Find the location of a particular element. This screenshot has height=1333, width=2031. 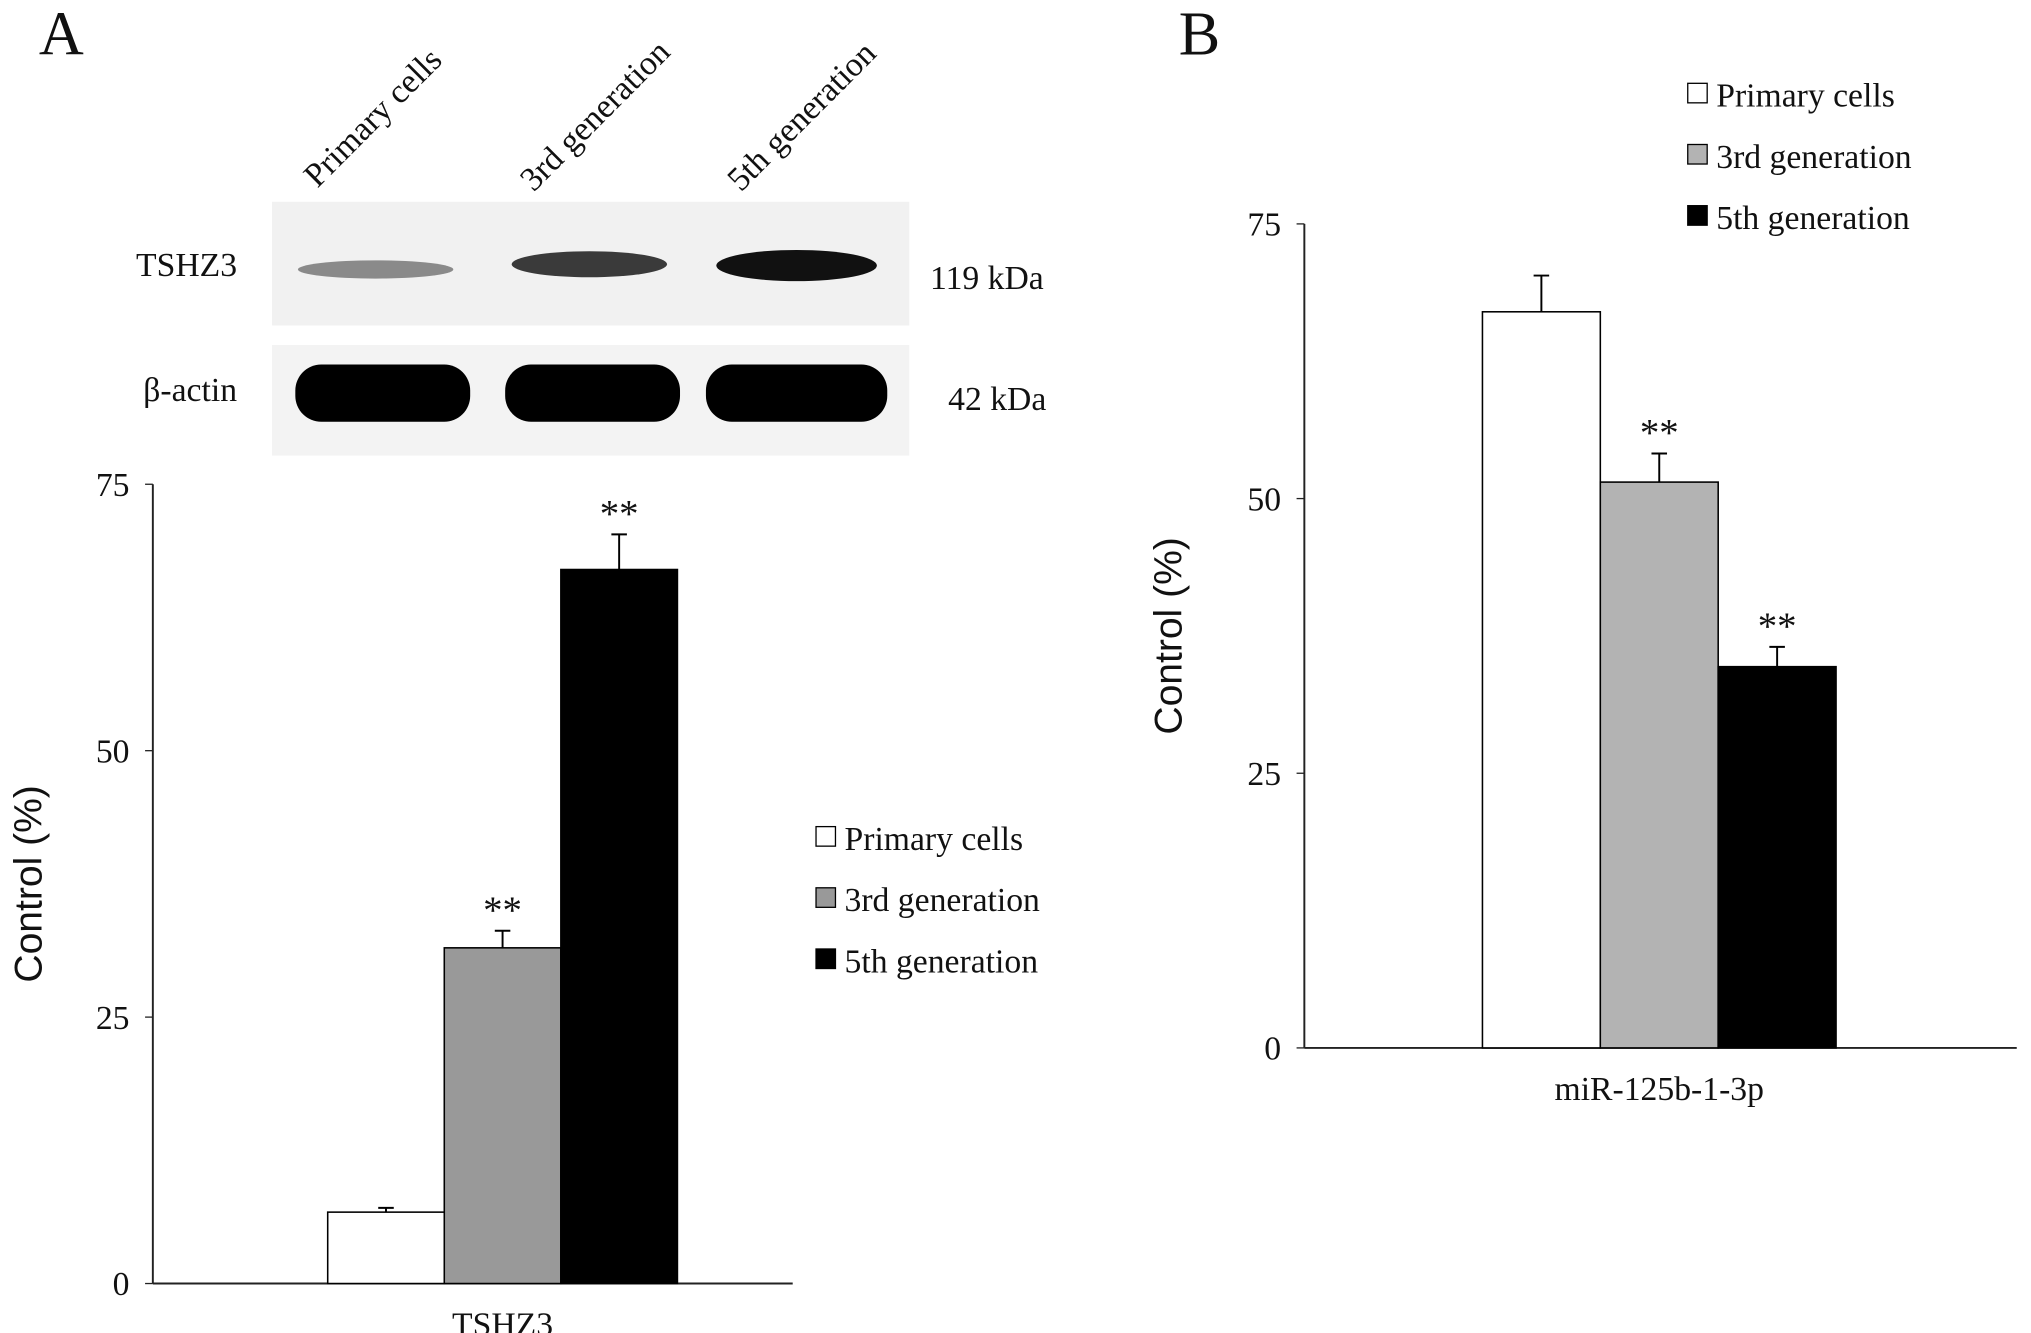

lane-label: 5th generation is located at coordinates (801, 116).